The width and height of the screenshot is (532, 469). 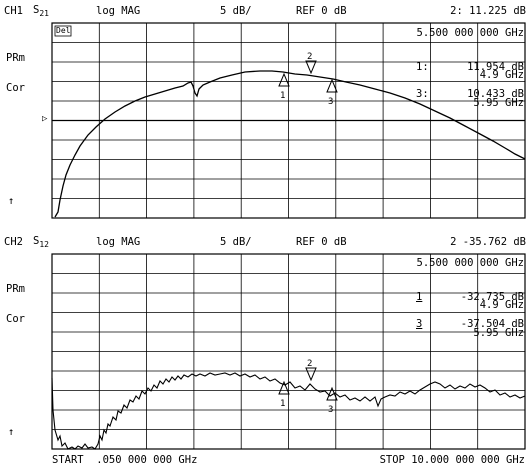 What do you see at coordinates (470, 33) in the screenshot?
I see `ch1-marker-frequency: 5.500 000 000 GHz` at bounding box center [470, 33].